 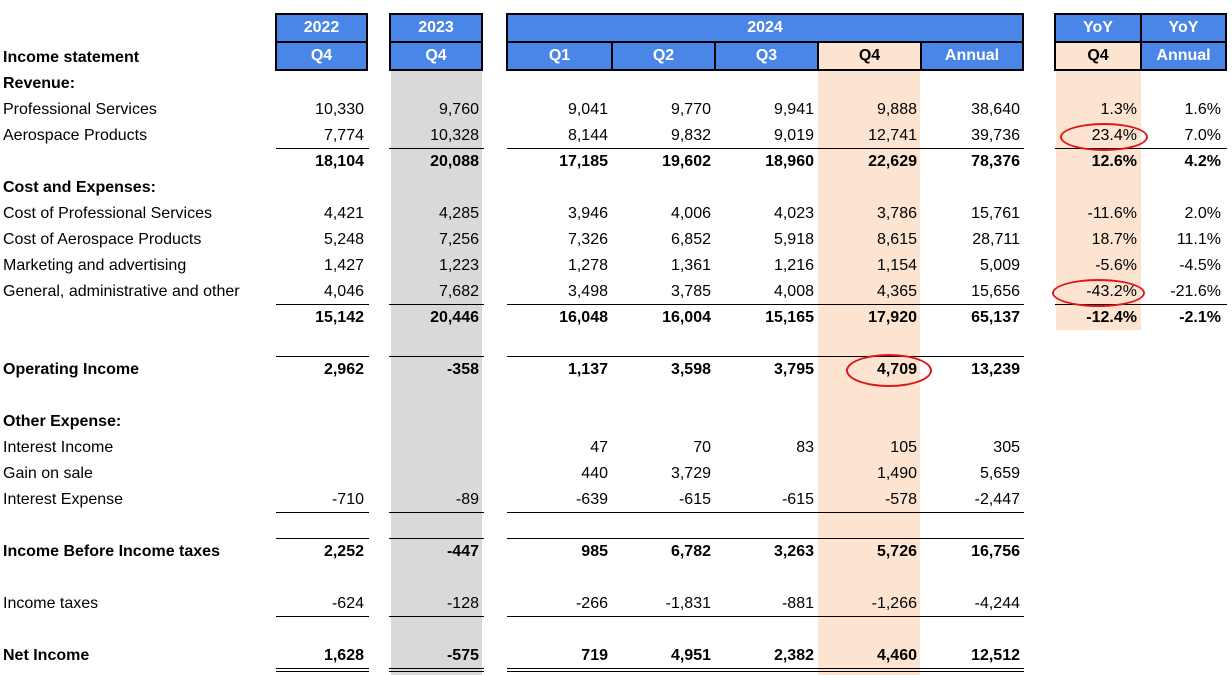 What do you see at coordinates (587, 369) in the screenshot?
I see `cell-2024-q1: 1,137` at bounding box center [587, 369].